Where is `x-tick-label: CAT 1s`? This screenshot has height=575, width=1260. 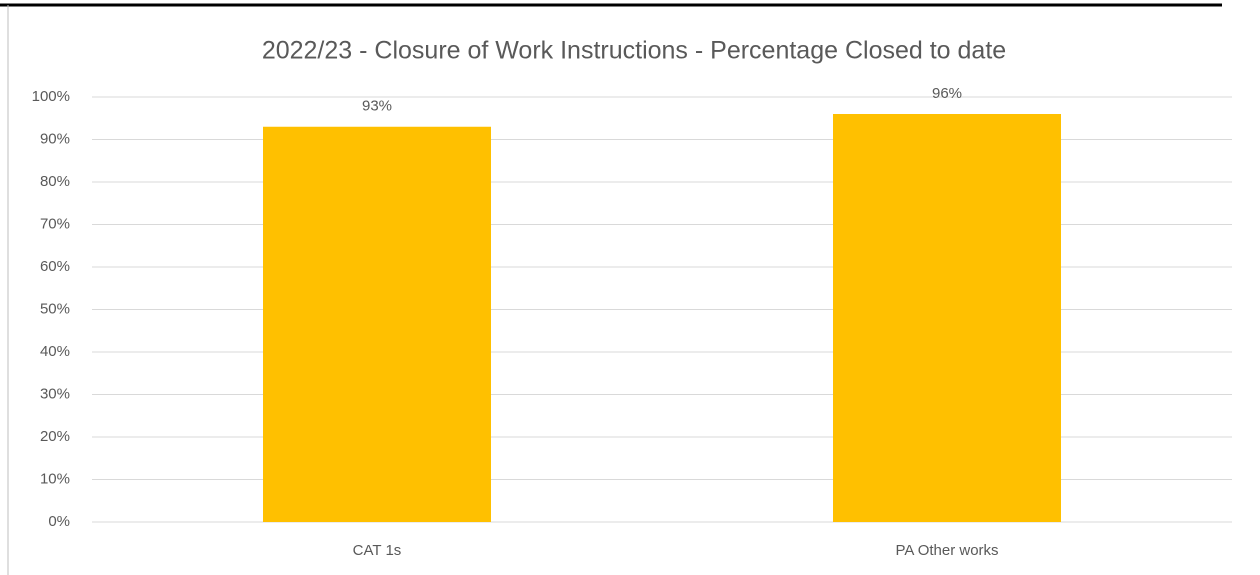 x-tick-label: CAT 1s is located at coordinates (377, 550).